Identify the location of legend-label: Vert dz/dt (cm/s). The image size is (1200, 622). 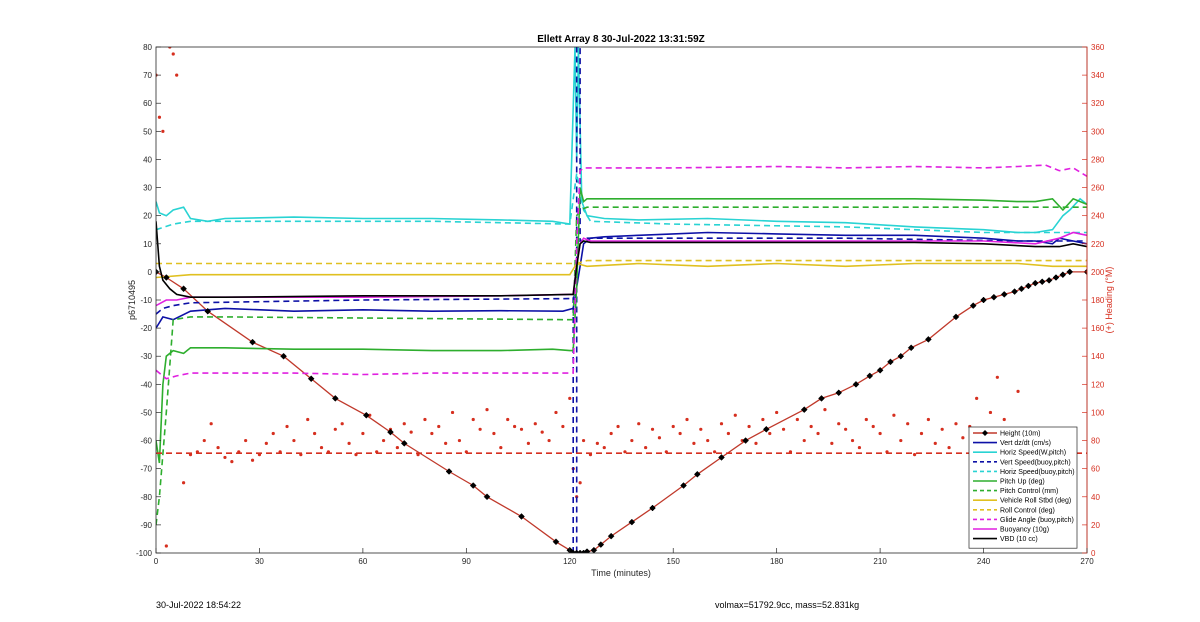
(1025, 443).